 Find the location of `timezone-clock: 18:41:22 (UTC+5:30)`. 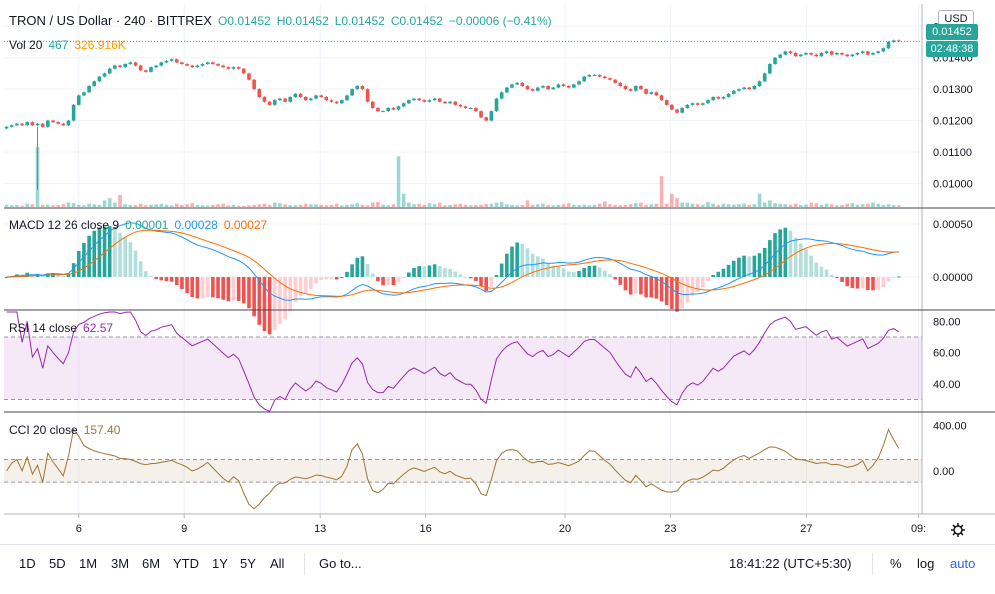

timezone-clock: 18:41:22 (UTC+5:30) is located at coordinates (790, 563).